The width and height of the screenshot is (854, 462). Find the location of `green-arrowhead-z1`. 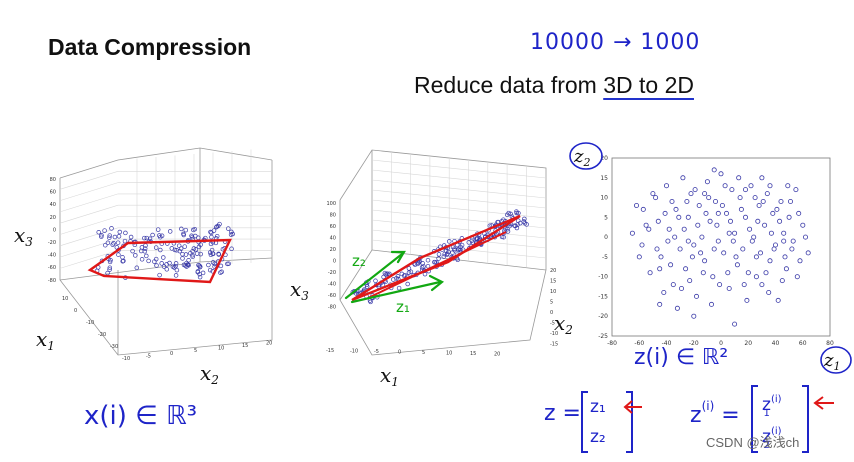

green-arrowhead-z1 is located at coordinates (436, 283).